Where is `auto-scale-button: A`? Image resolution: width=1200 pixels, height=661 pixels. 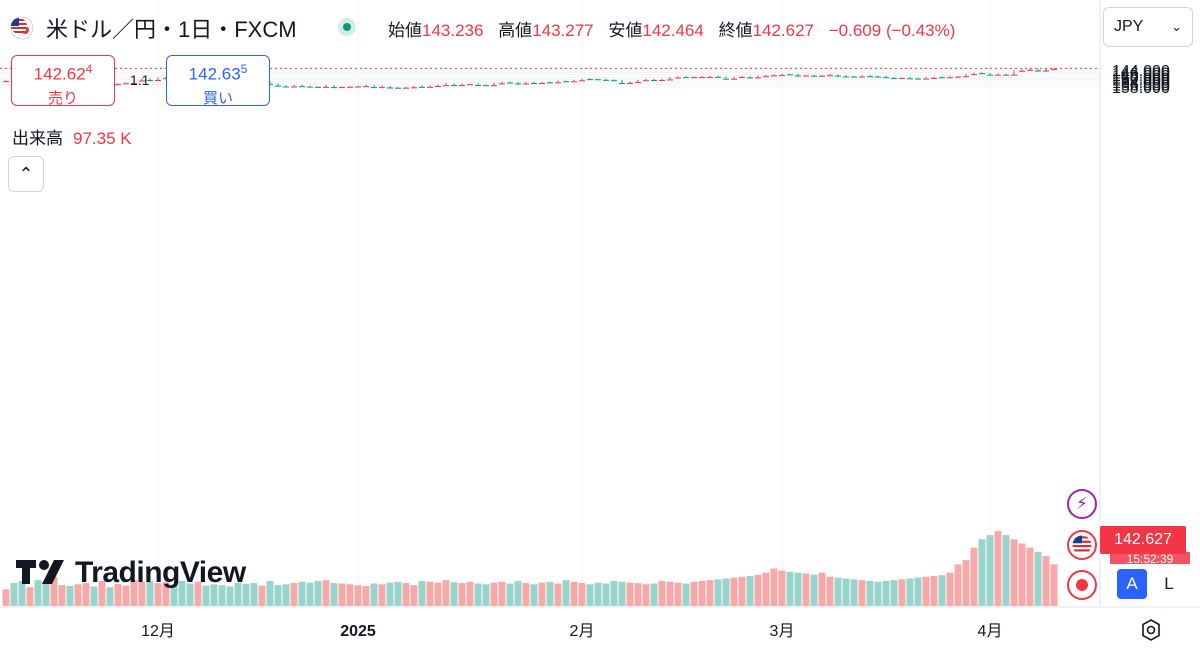
auto-scale-button: A is located at coordinates (1132, 584).